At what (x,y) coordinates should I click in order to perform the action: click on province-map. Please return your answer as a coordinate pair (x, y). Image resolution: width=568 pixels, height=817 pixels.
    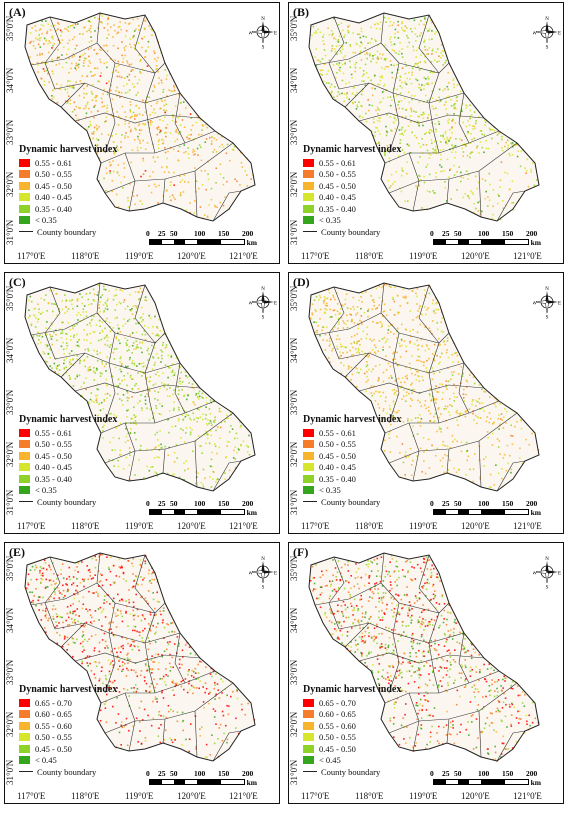
    Looking at the image, I should click on (140, 117).